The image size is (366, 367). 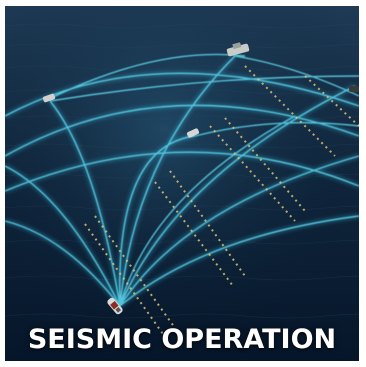 I want to click on vessel-right, so click(x=354, y=89).